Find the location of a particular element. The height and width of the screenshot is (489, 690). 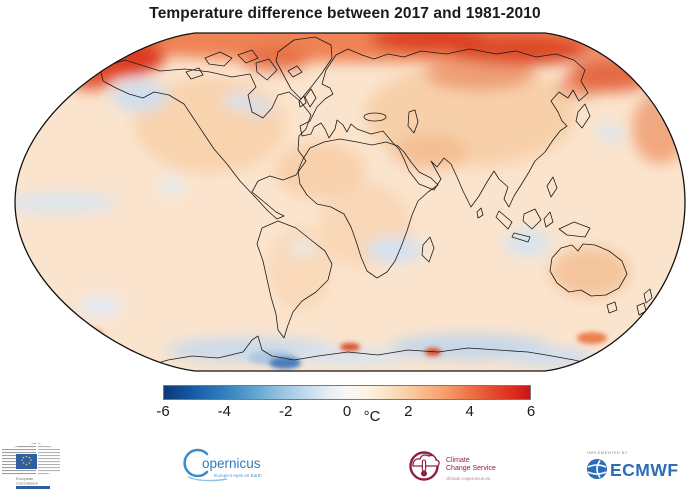

ec-name-line1: European is located at coordinates (24, 478).